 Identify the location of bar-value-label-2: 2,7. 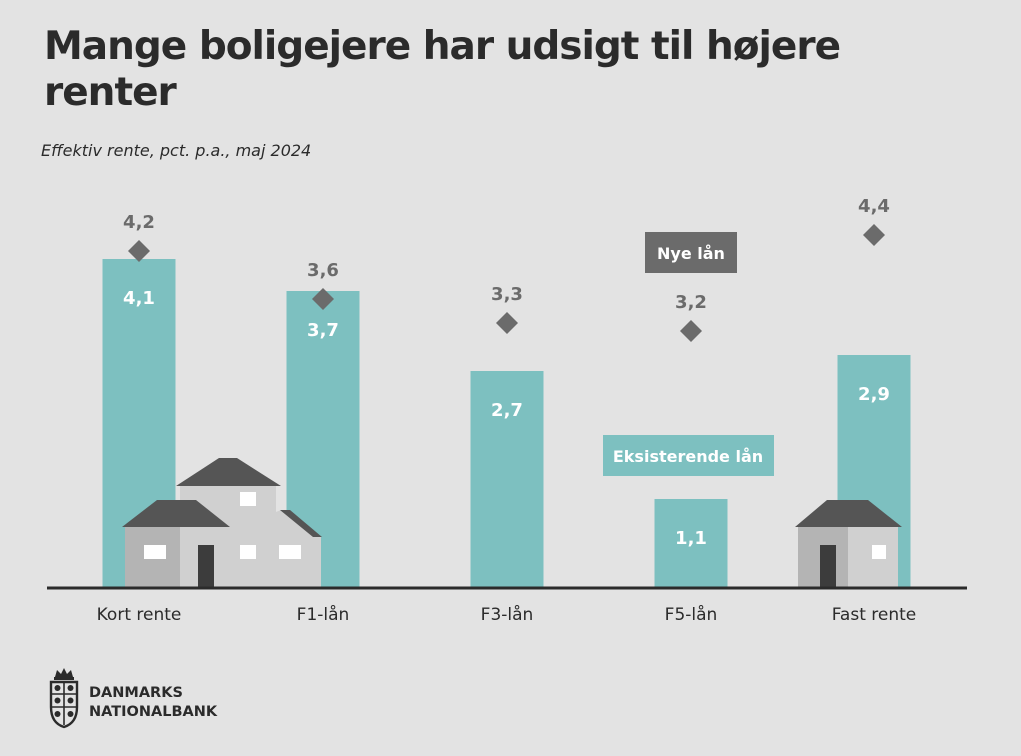
(507, 410).